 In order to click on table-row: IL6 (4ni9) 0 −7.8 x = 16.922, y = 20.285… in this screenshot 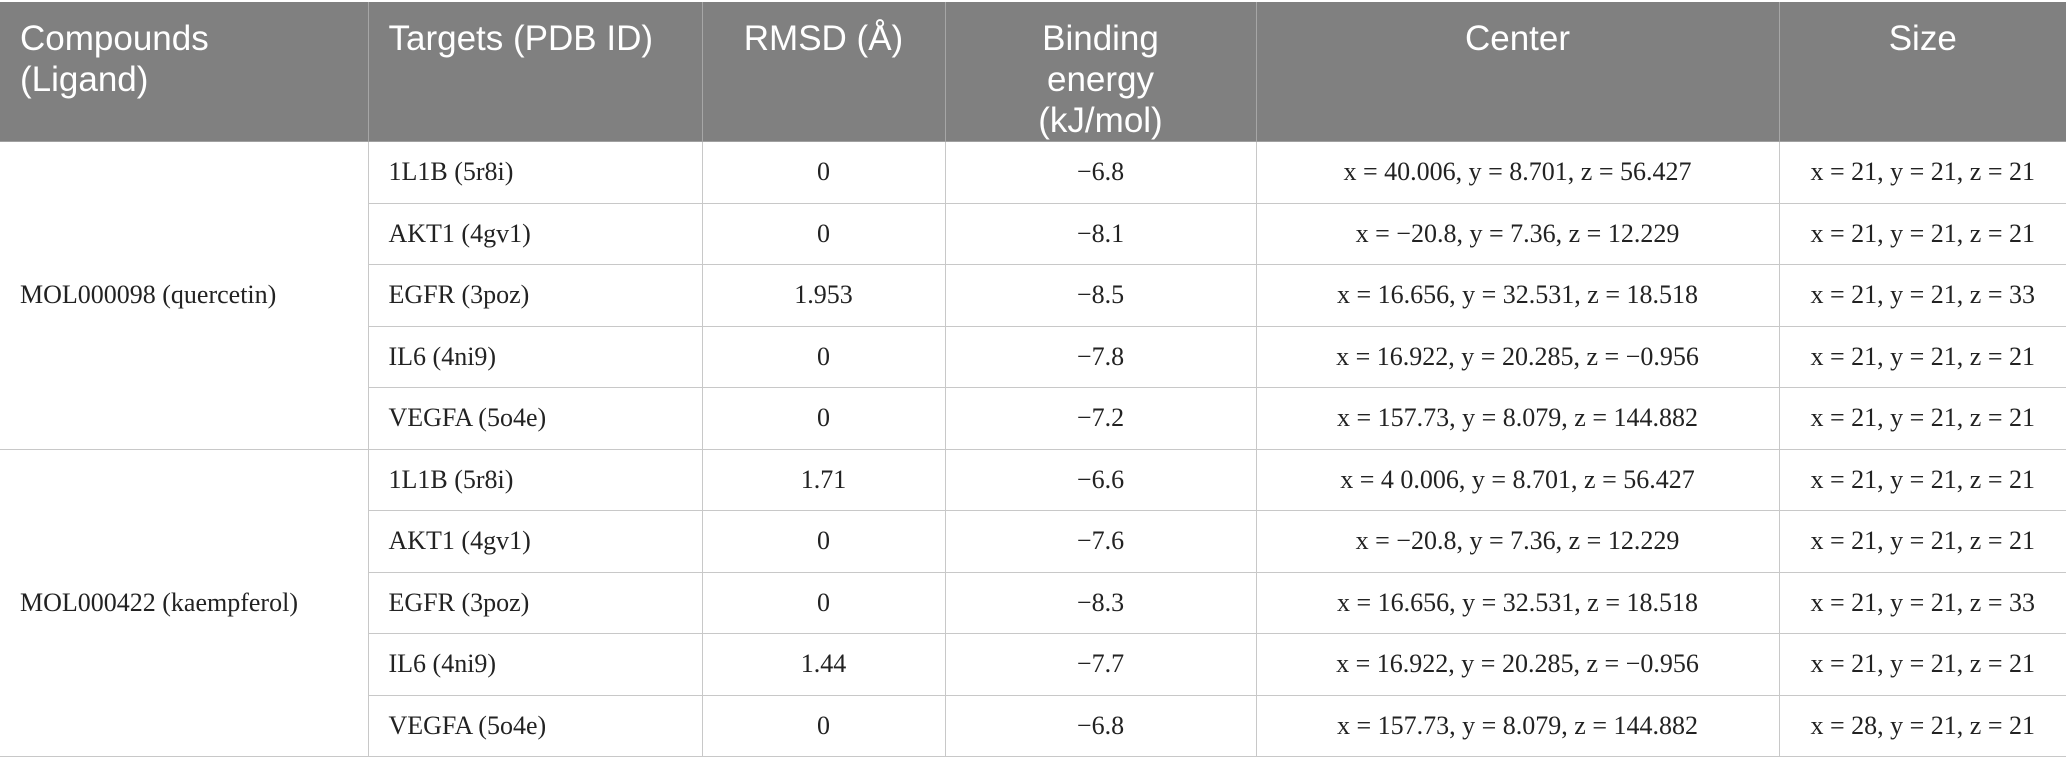, I will do `click(1033, 356)`.